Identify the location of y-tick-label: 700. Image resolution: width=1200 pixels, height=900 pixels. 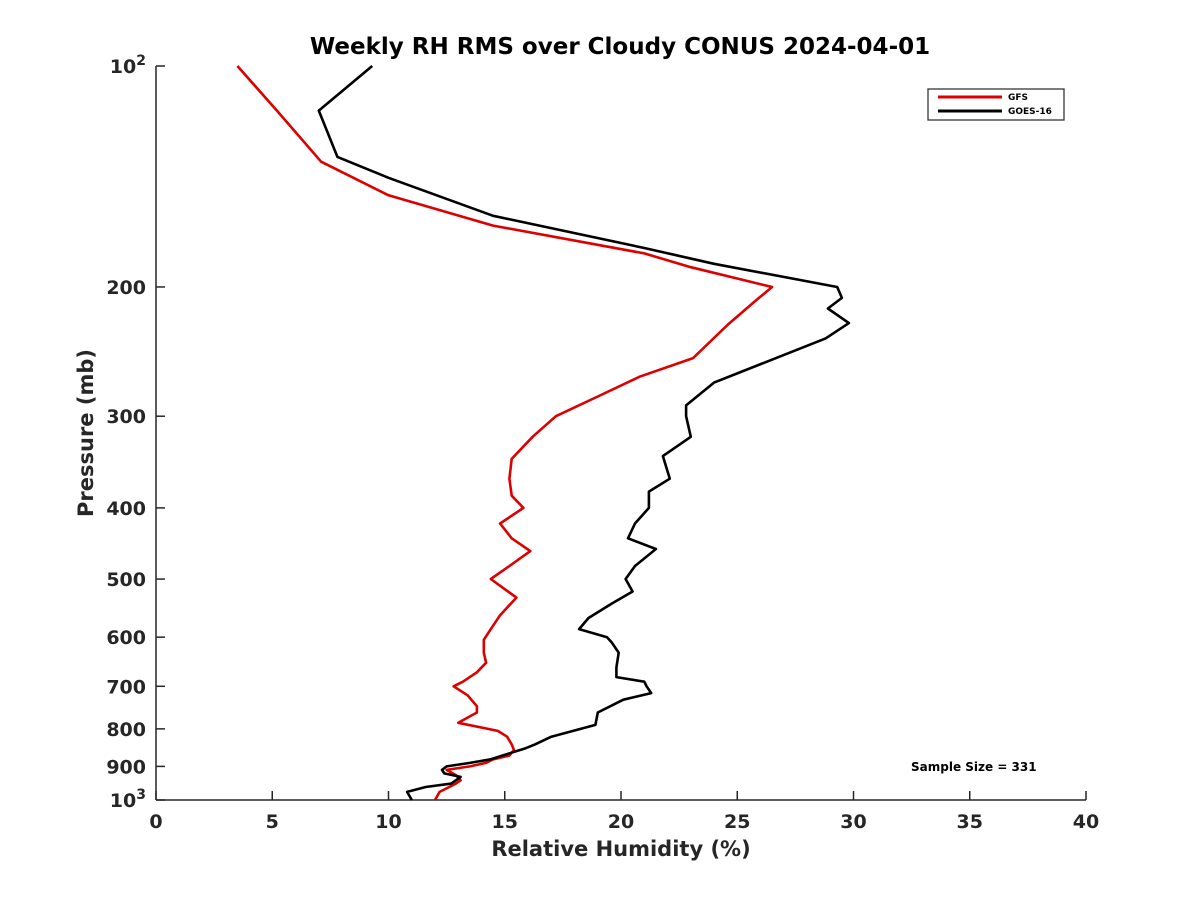
(126, 687).